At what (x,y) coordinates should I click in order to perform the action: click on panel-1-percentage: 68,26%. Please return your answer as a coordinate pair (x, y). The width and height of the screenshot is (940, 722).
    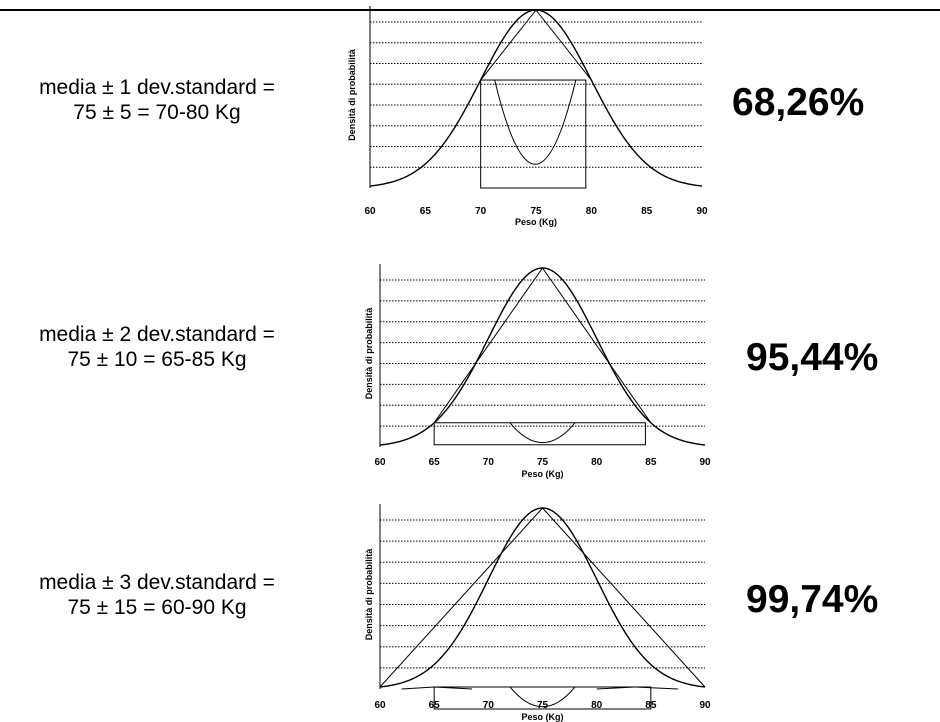
    Looking at the image, I should click on (798, 102).